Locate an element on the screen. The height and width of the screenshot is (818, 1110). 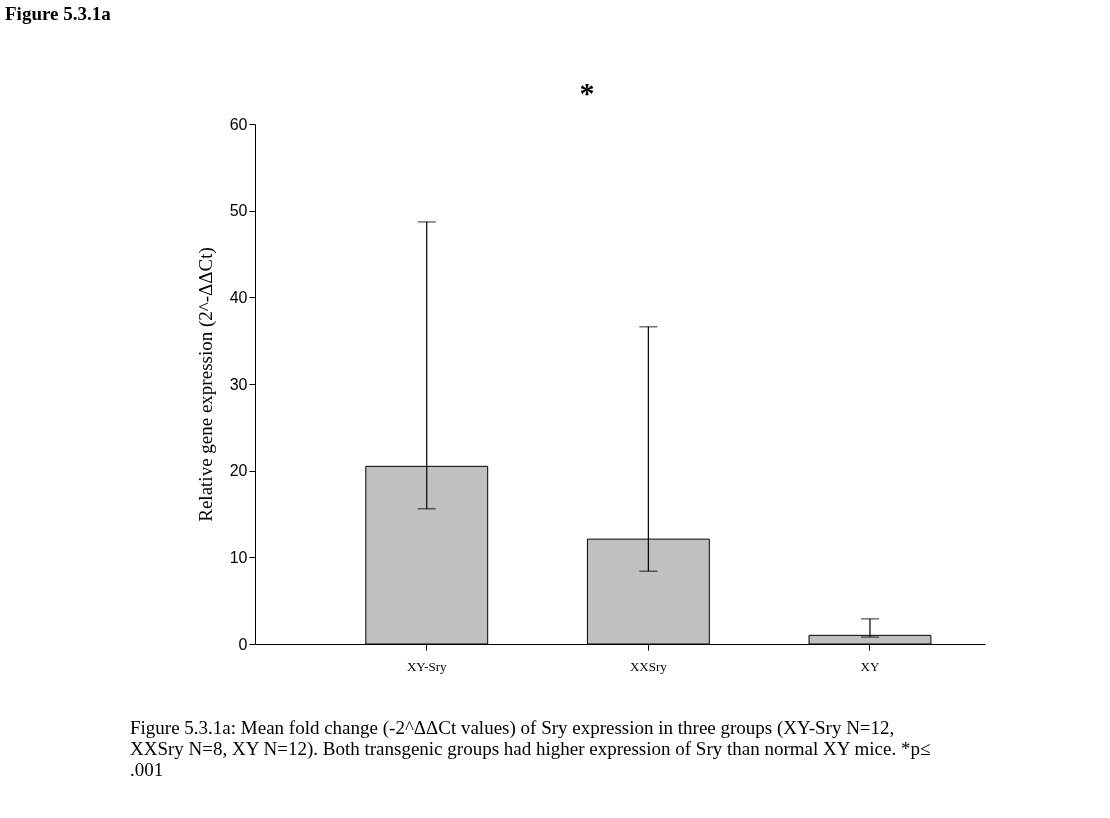
y-tick-label: 40 is located at coordinates (238, 297).